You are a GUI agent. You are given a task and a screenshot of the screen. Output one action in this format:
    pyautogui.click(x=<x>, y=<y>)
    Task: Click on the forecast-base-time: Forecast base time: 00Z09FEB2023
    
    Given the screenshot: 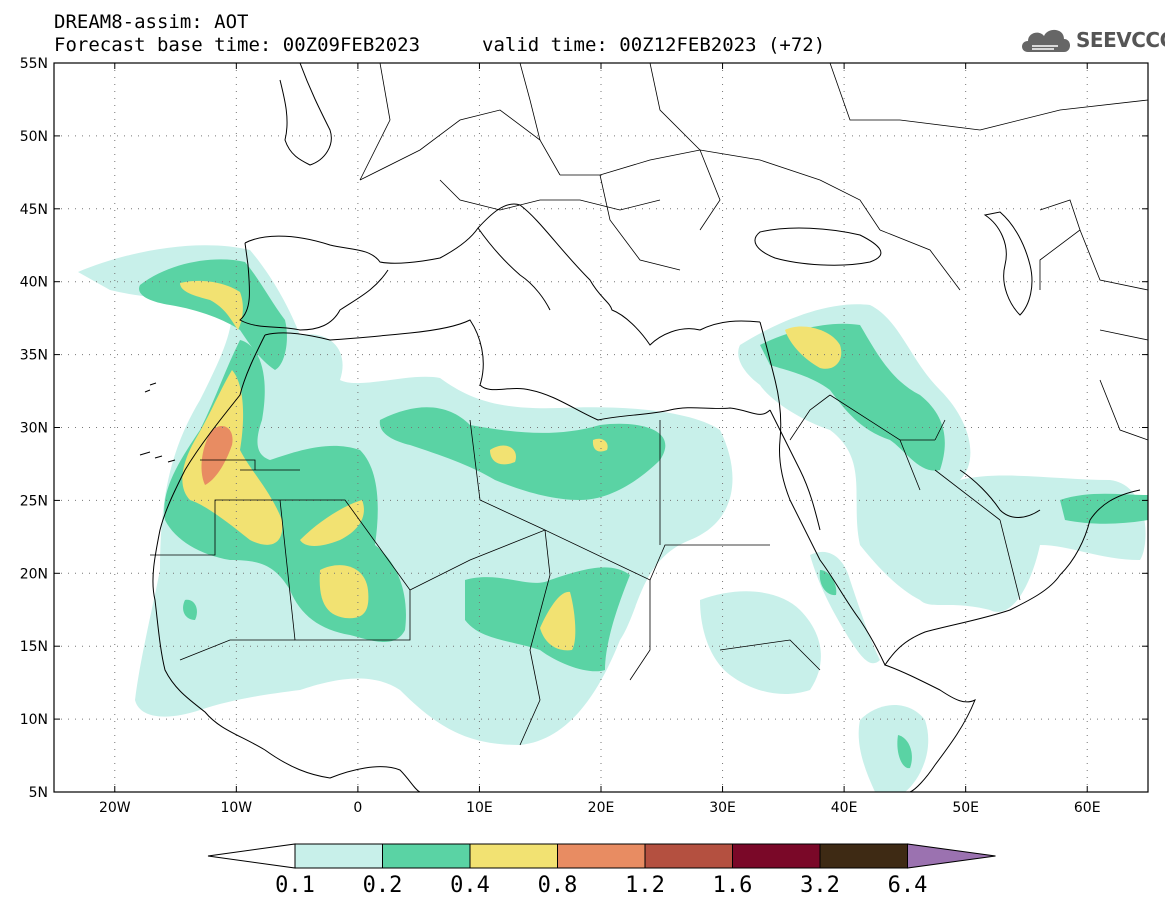 What is the action you would take?
    pyautogui.click(x=237, y=45)
    